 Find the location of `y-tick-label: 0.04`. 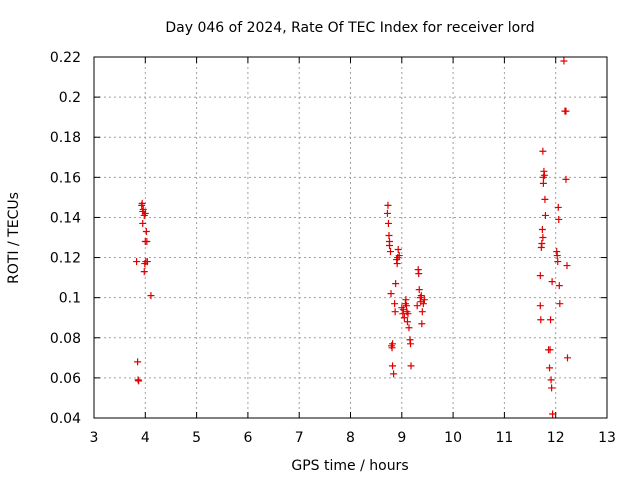

y-tick-label: 0.04 is located at coordinates (65, 419).